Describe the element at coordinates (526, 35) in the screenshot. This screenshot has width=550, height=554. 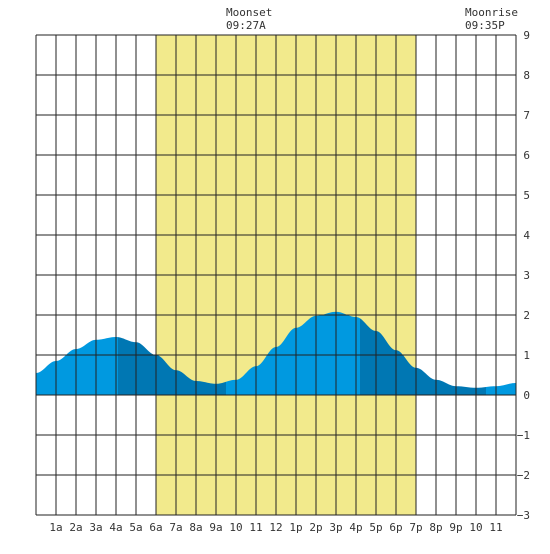
I see `y-tick-label: 9` at that location.